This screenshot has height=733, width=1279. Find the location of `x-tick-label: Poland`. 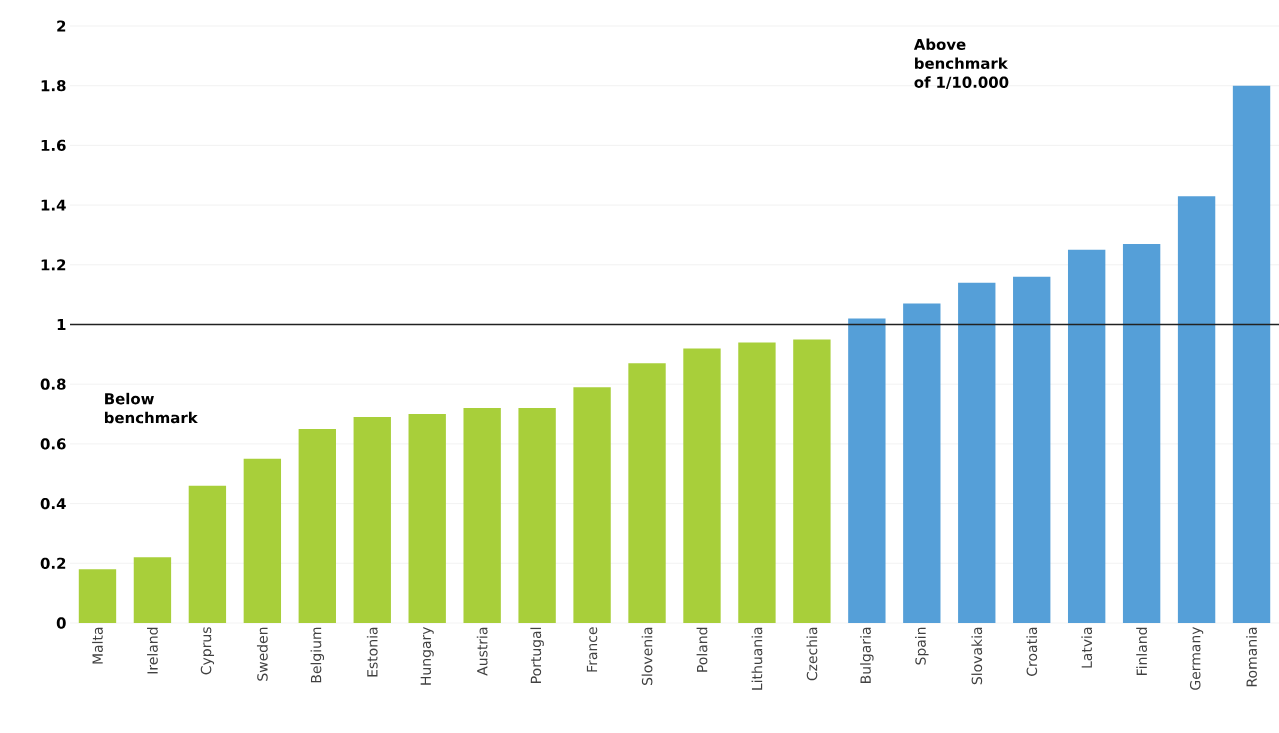

x-tick-label: Poland is located at coordinates (702, 649).